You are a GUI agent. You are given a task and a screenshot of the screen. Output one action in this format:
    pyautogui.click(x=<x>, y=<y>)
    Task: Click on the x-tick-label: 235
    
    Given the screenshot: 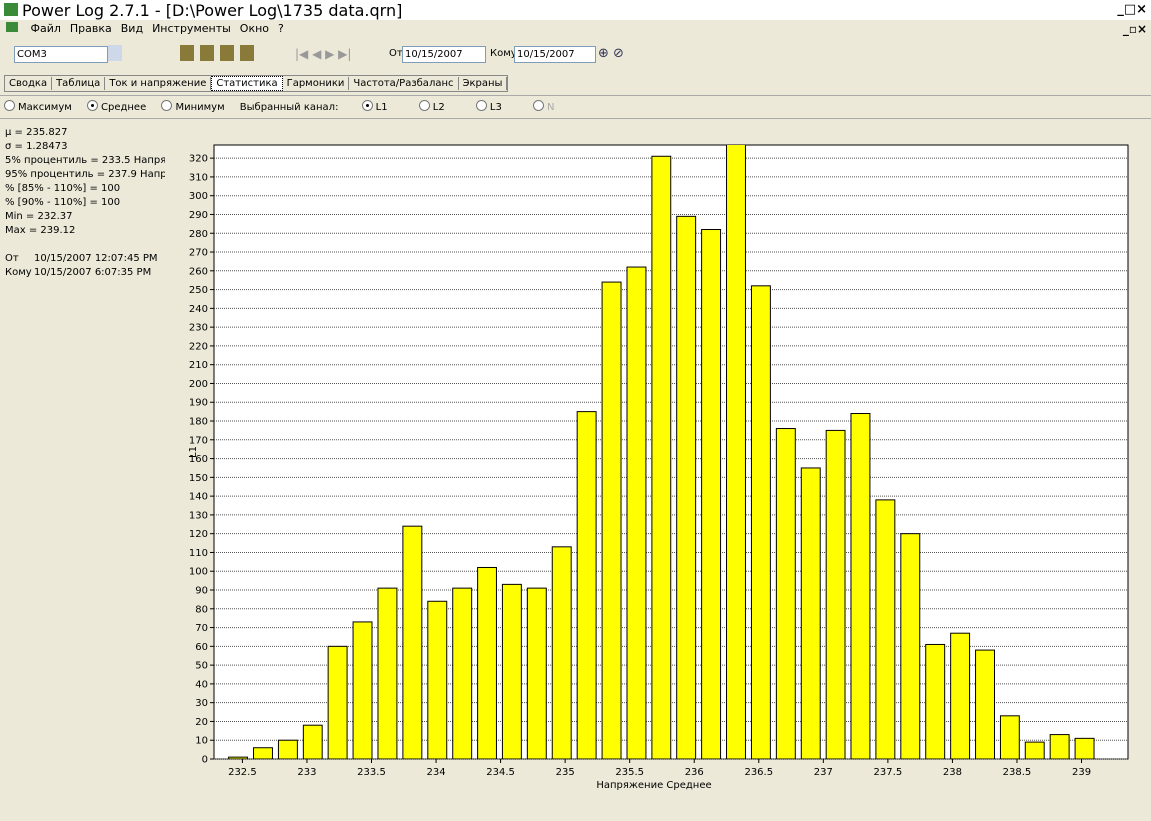 What is the action you would take?
    pyautogui.click(x=565, y=772)
    